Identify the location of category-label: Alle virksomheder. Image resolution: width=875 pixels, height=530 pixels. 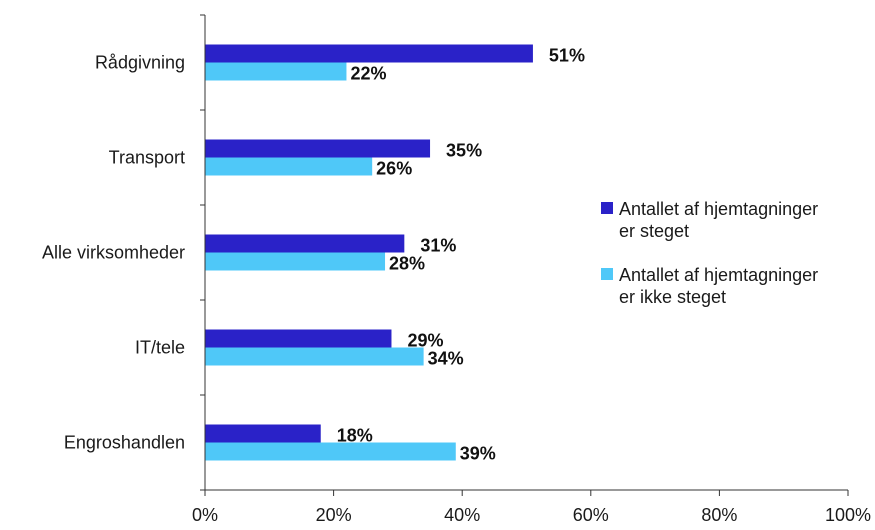
(113, 253).